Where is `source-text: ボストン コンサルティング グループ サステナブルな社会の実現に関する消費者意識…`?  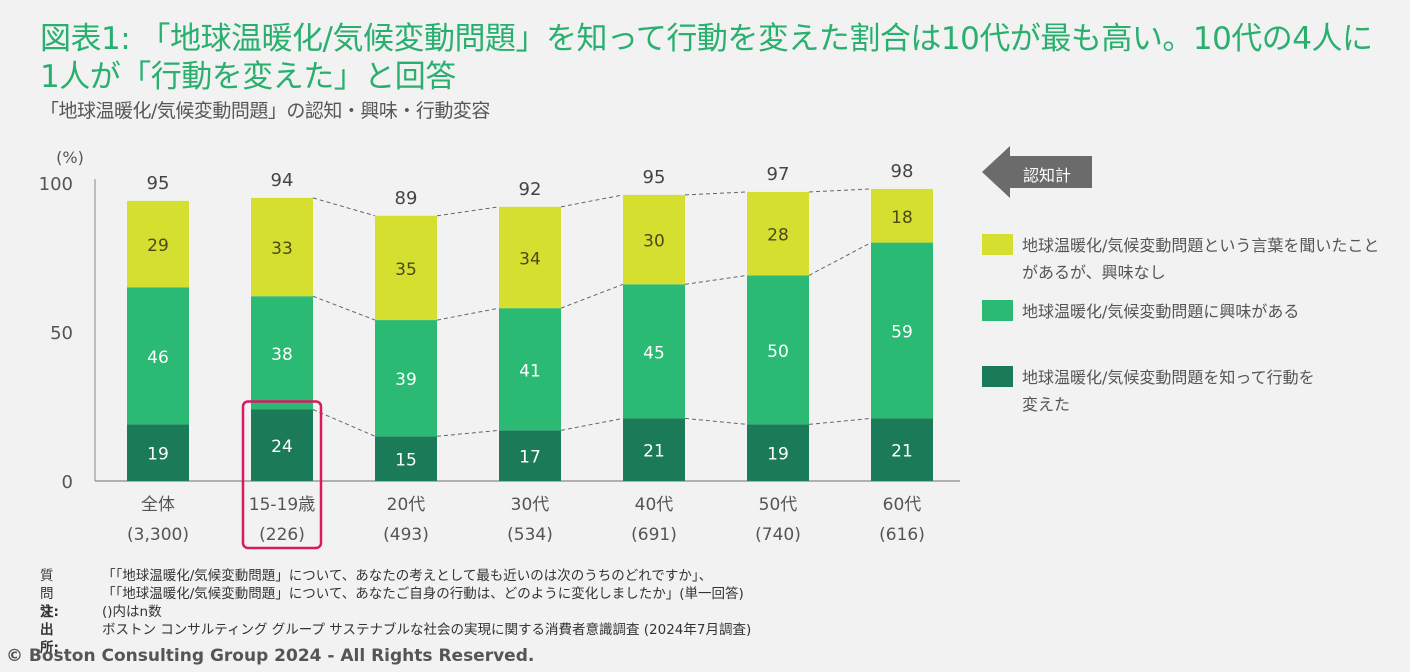 source-text: ボストン コンサルティング グループ サステナブルな社会の実現に関する消費者意識… is located at coordinates (427, 630).